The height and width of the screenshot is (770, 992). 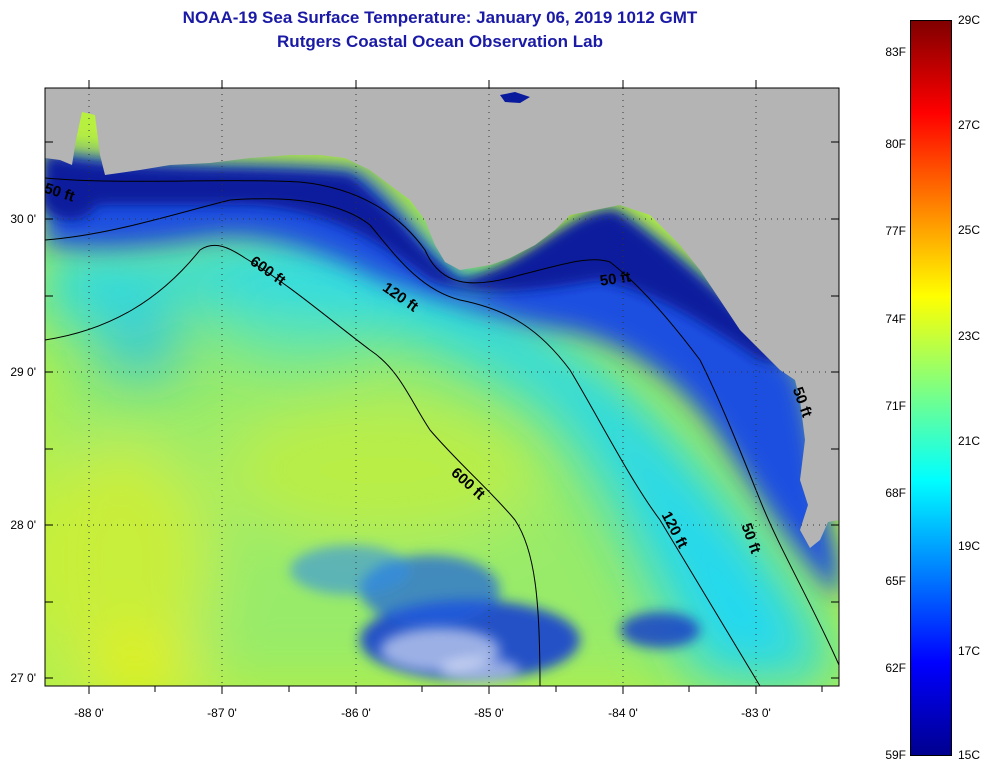 What do you see at coordinates (895, 668) in the screenshot?
I see `colorbar-f-label: 62F` at bounding box center [895, 668].